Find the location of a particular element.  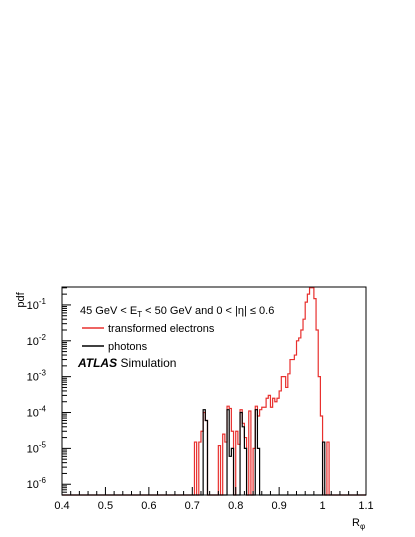

x-tick-label: 0.6 is located at coordinates (148, 506).